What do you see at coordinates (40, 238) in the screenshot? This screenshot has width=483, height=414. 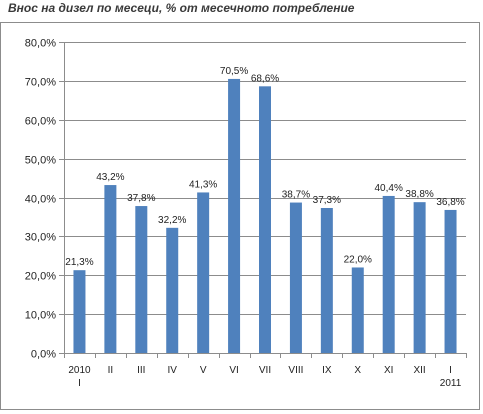 I see `y-tick-label: 30,0%` at bounding box center [40, 238].